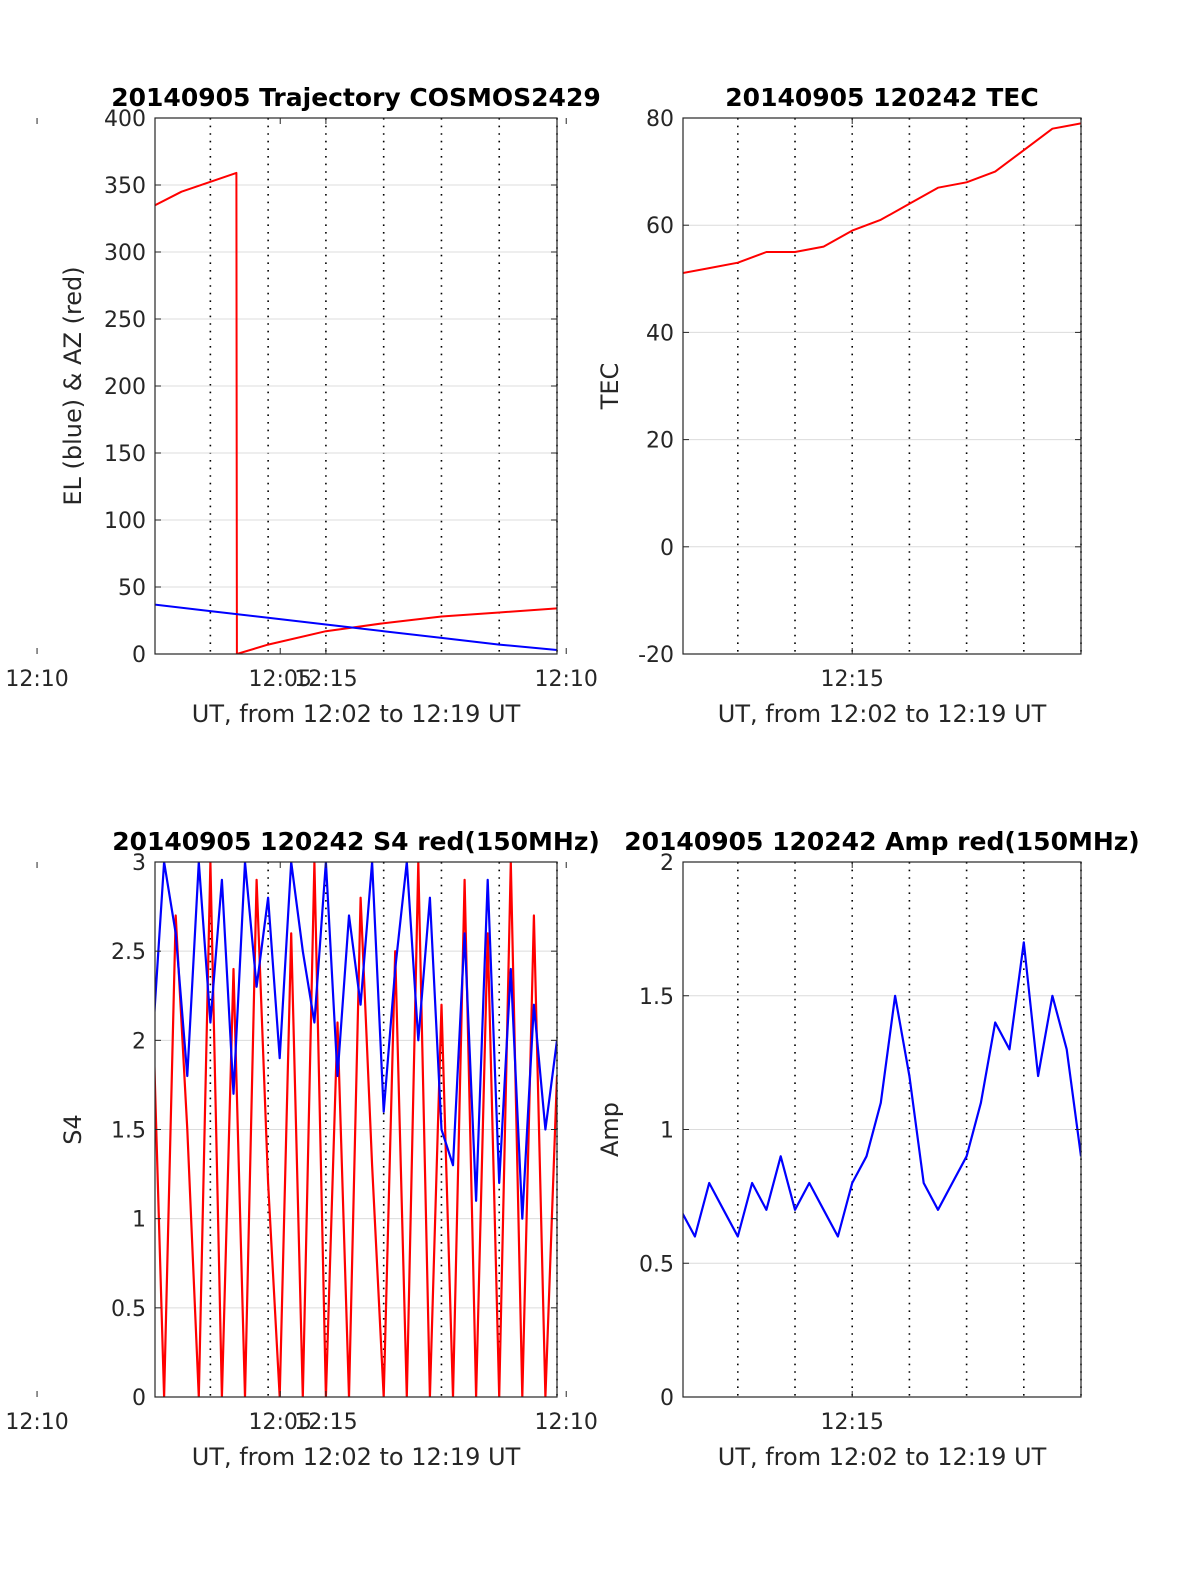  Describe the element at coordinates (881, 97) in the screenshot. I see `chart-tec-title: 20140905 120242 TEC` at that location.